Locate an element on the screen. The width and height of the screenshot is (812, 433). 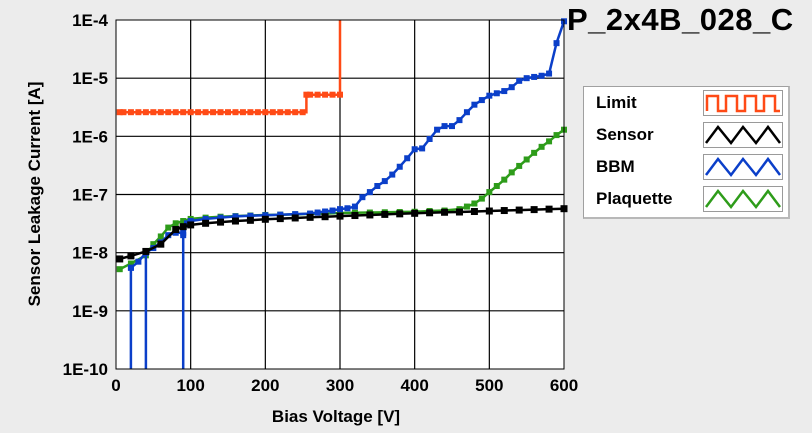
legend-label-limit: Limit is located at coordinates (616, 102).